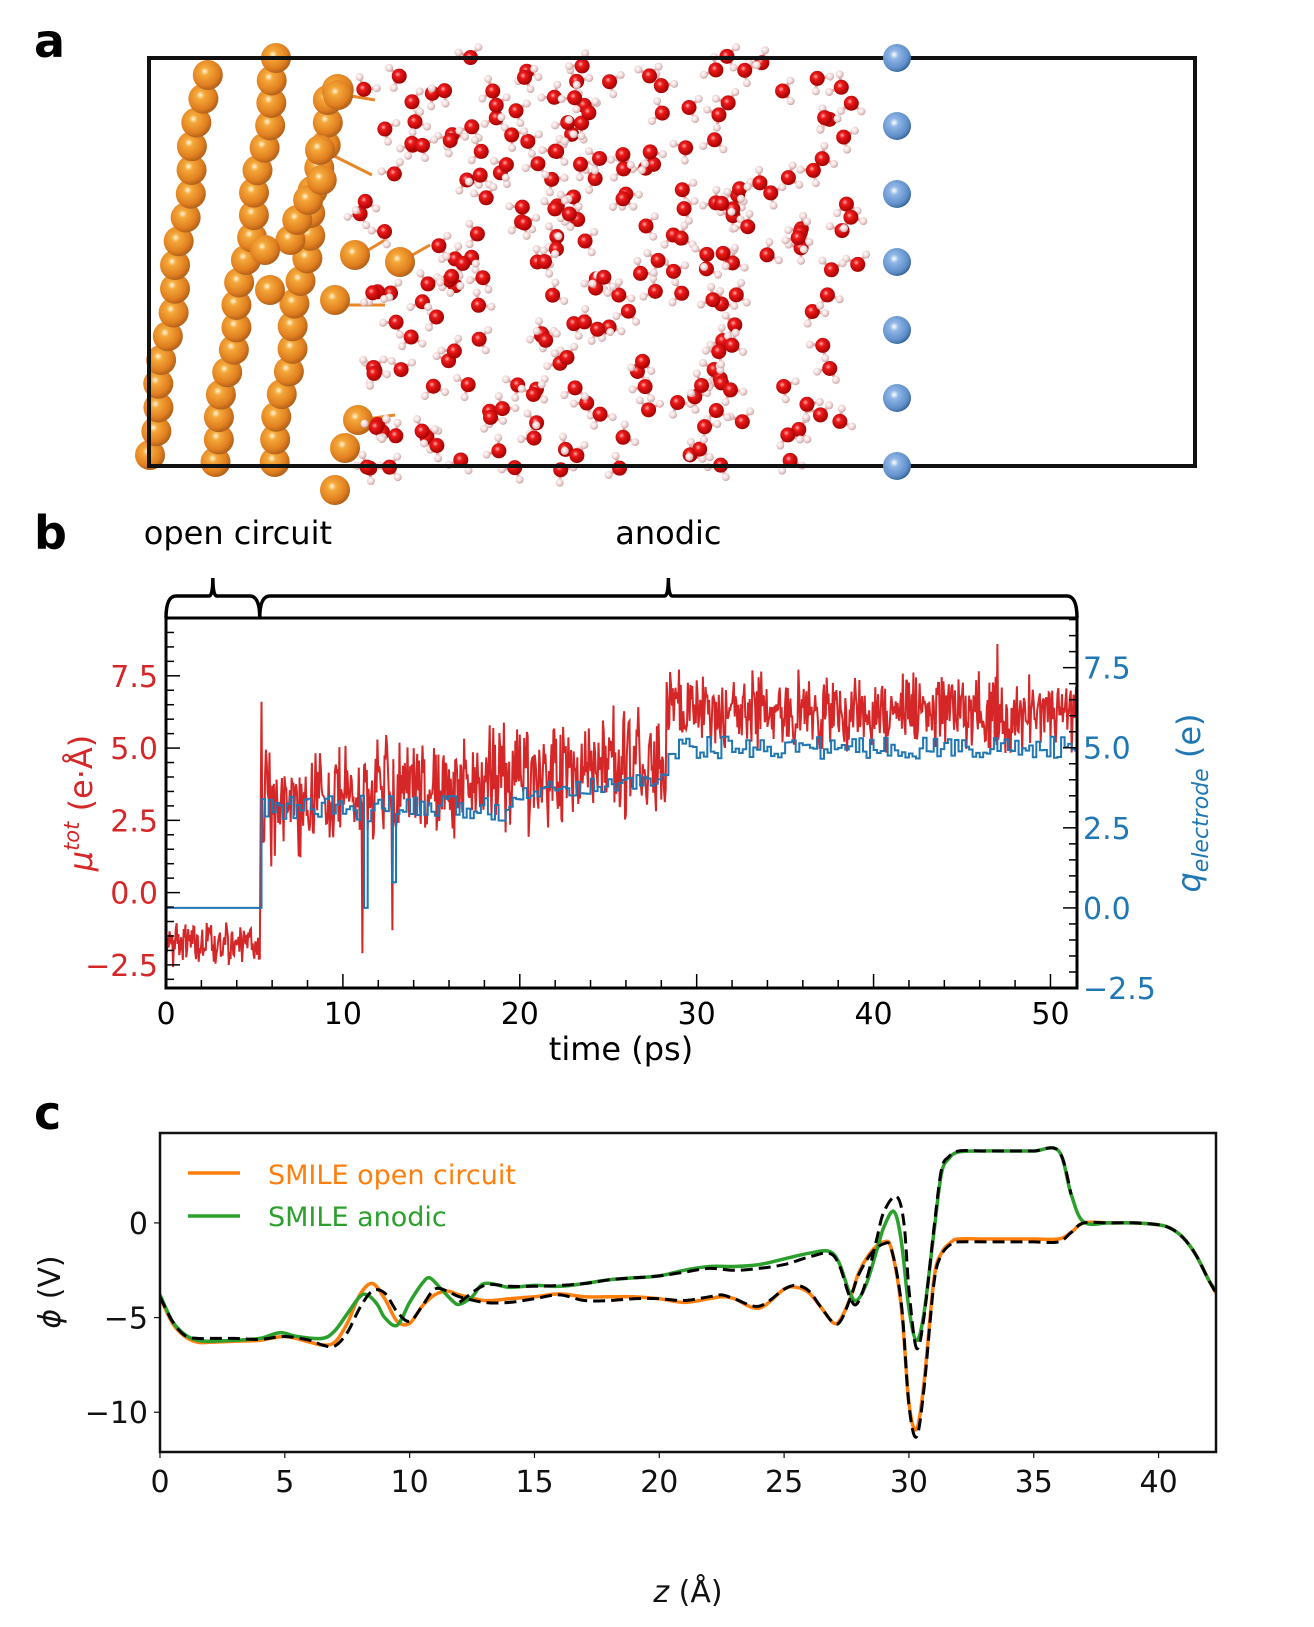  What do you see at coordinates (213, 598) in the screenshot?
I see `region-brace-open-circuit` at bounding box center [213, 598].